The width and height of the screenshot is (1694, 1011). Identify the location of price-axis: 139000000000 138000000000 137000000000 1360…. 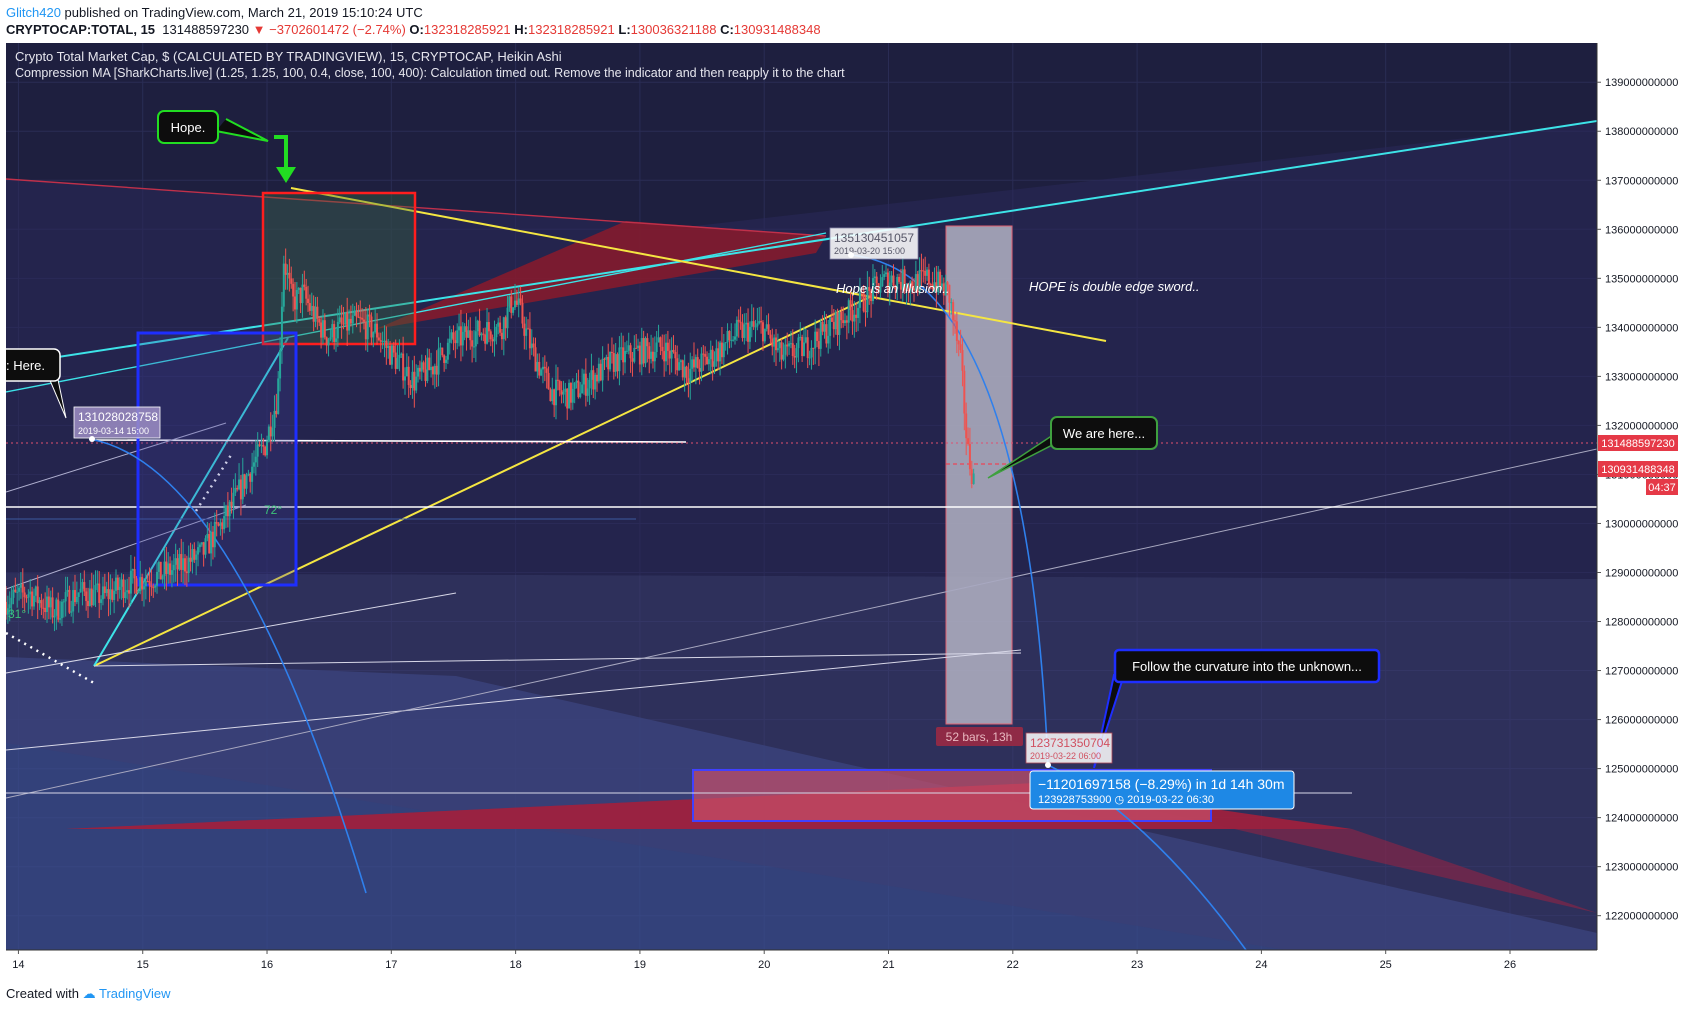
(1637, 500).